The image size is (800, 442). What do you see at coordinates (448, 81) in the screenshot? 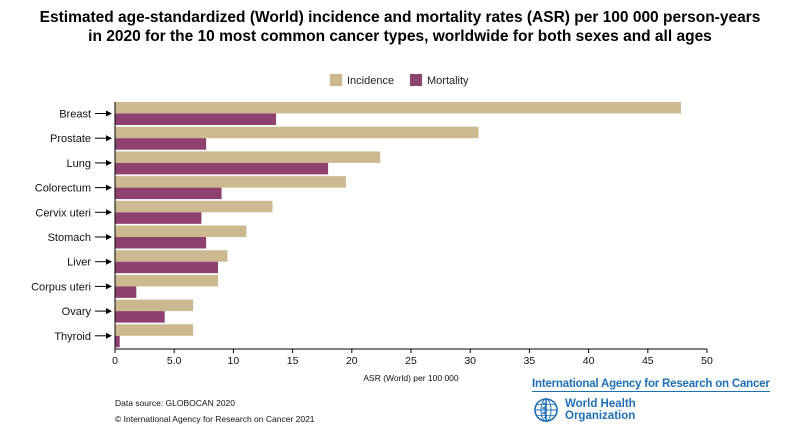
I see `legend-label-mortality: Mortality` at bounding box center [448, 81].